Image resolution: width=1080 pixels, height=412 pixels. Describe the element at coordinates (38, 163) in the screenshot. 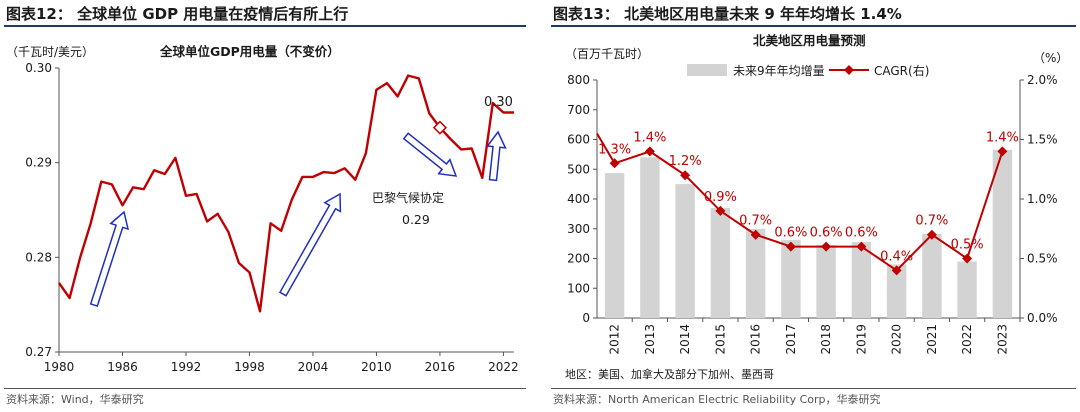

I see `left-y-tick-label: 0.29` at that location.